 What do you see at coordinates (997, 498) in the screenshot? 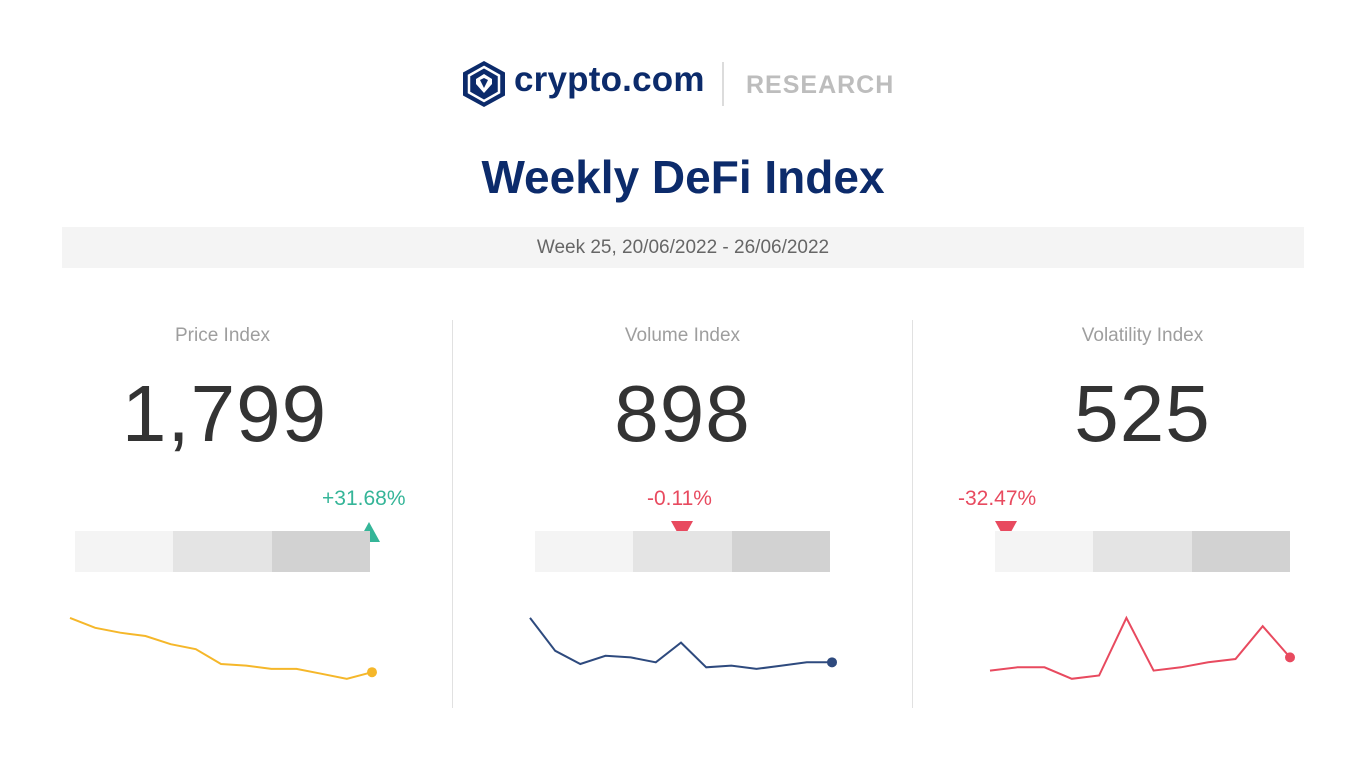
I see `volatility-index-change: -32.47%` at bounding box center [997, 498].